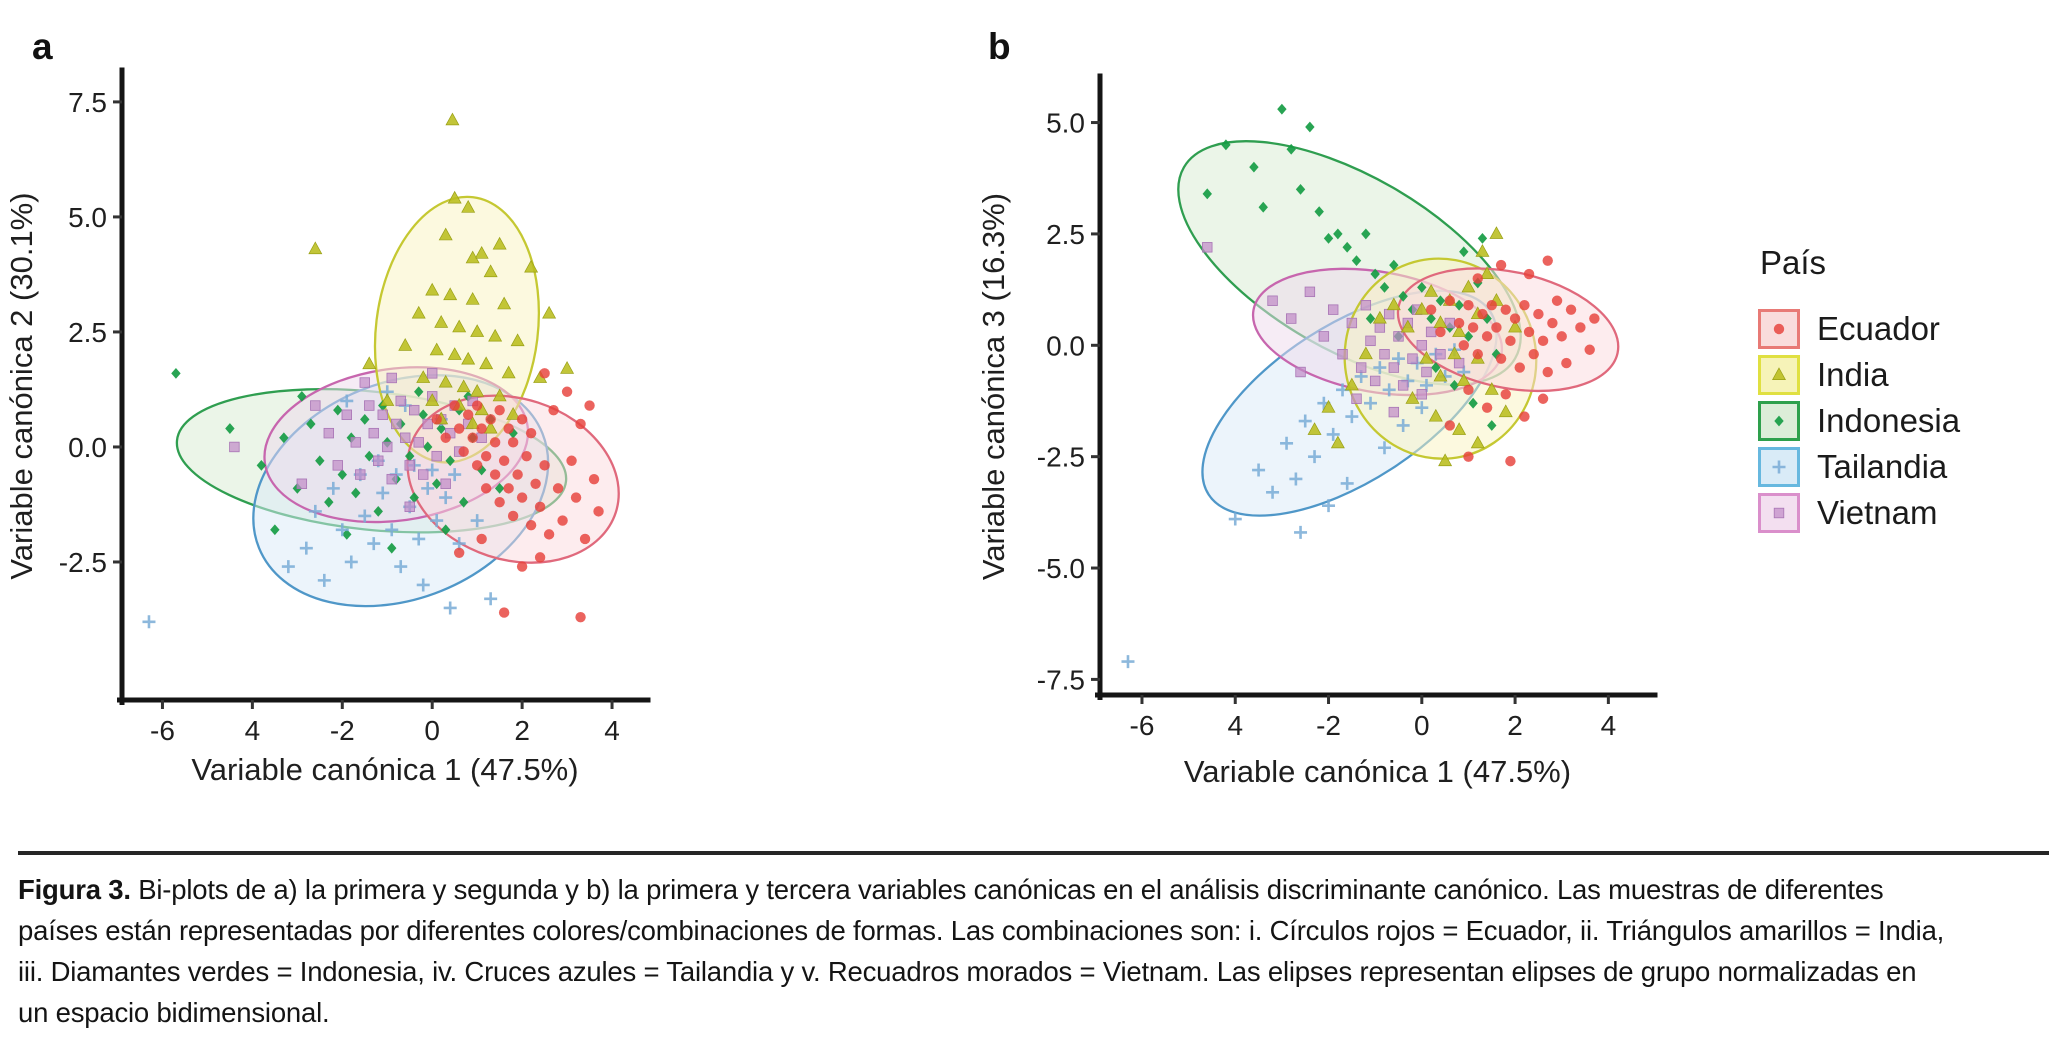  What do you see at coordinates (174, 1012) in the screenshot?
I see `caption-line-4: un espacio bidimensional.` at bounding box center [174, 1012].